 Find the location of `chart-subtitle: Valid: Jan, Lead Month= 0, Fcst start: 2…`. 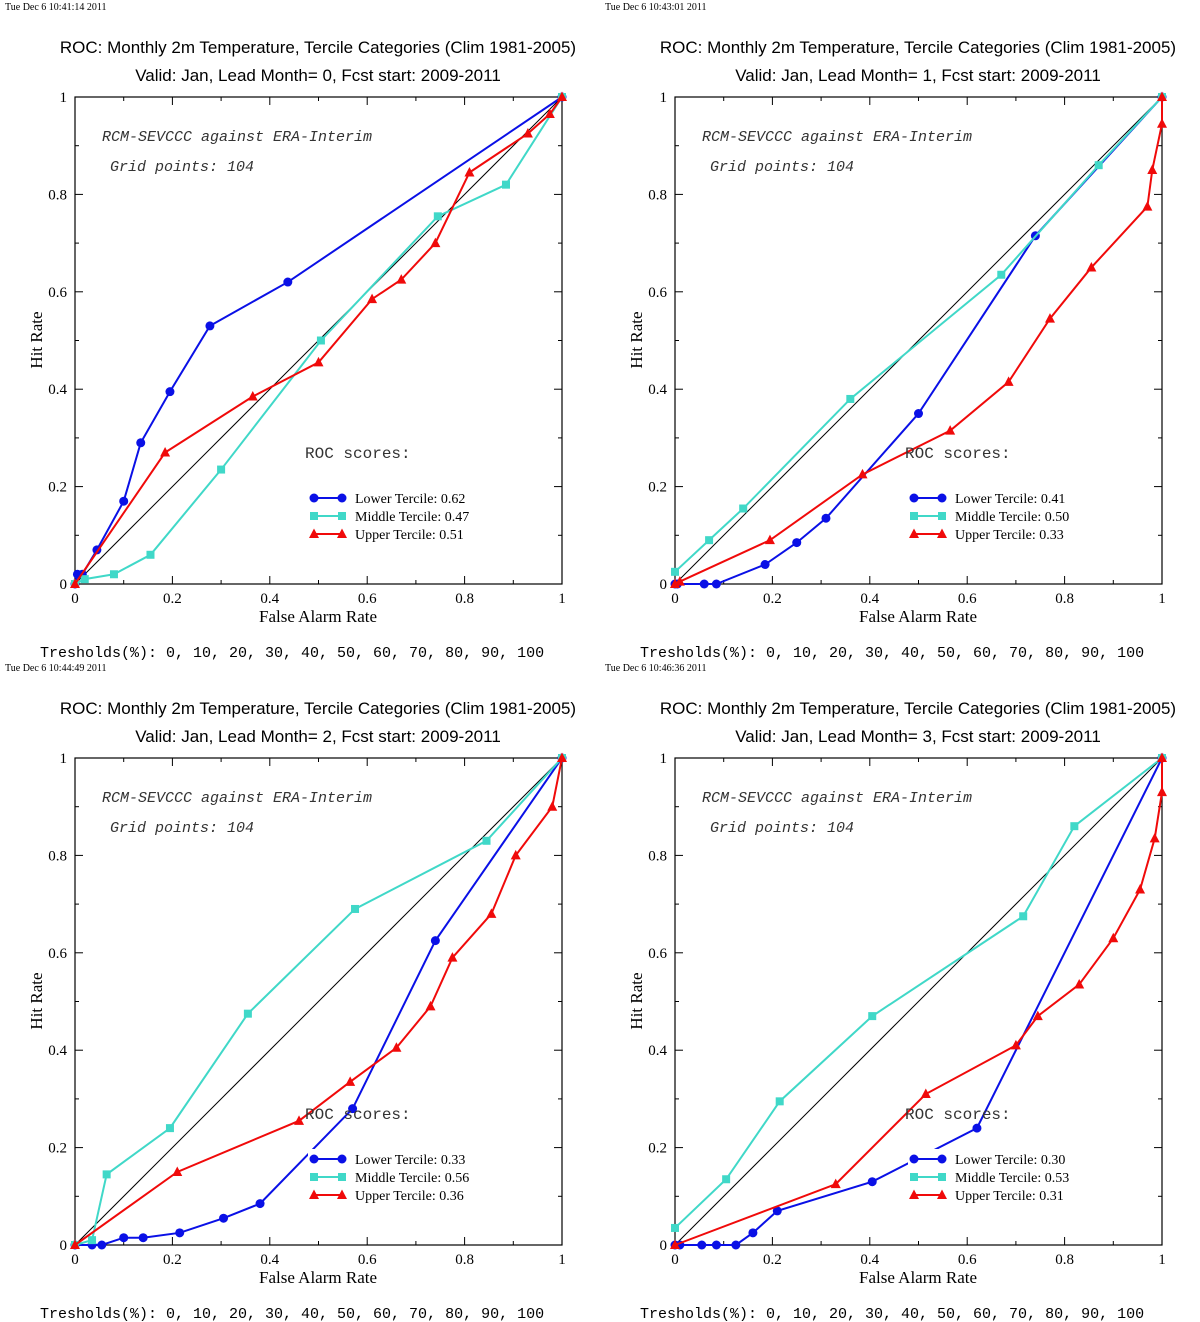

chart-subtitle: Valid: Jan, Lead Month= 0, Fcst start: 2… is located at coordinates (318, 75).